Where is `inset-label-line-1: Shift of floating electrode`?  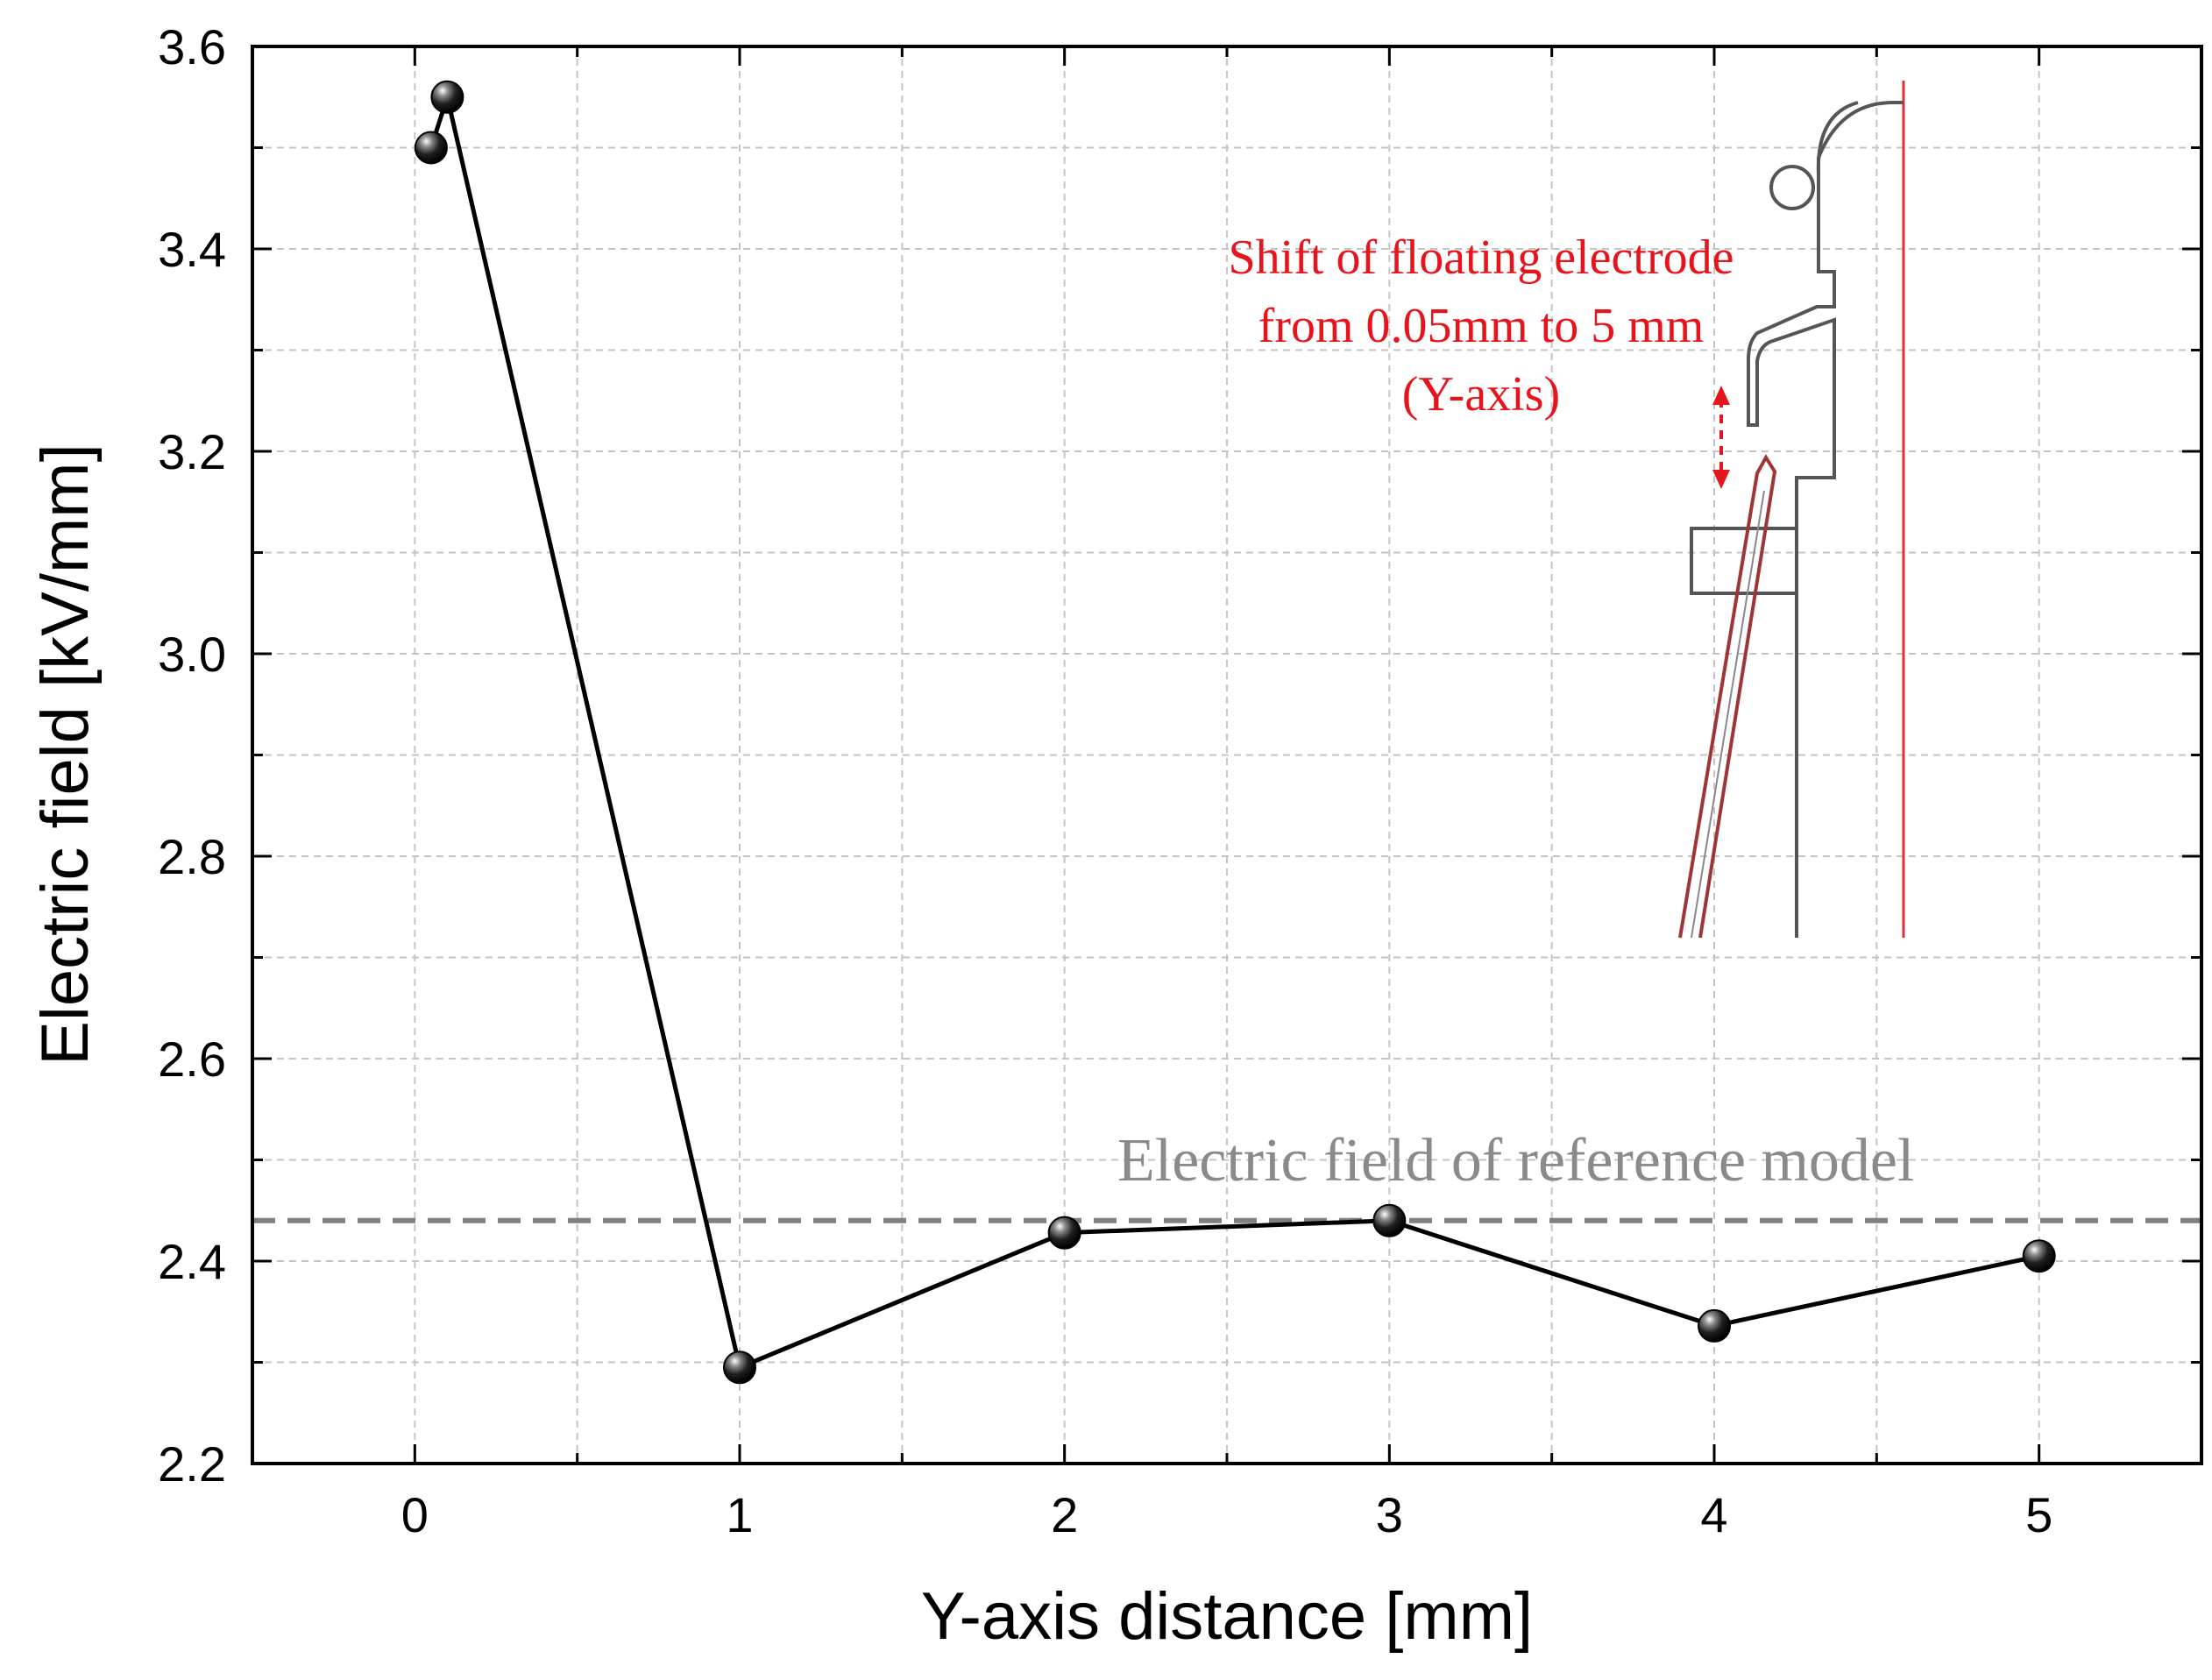 inset-label-line-1: Shift of floating electrode is located at coordinates (1481, 257).